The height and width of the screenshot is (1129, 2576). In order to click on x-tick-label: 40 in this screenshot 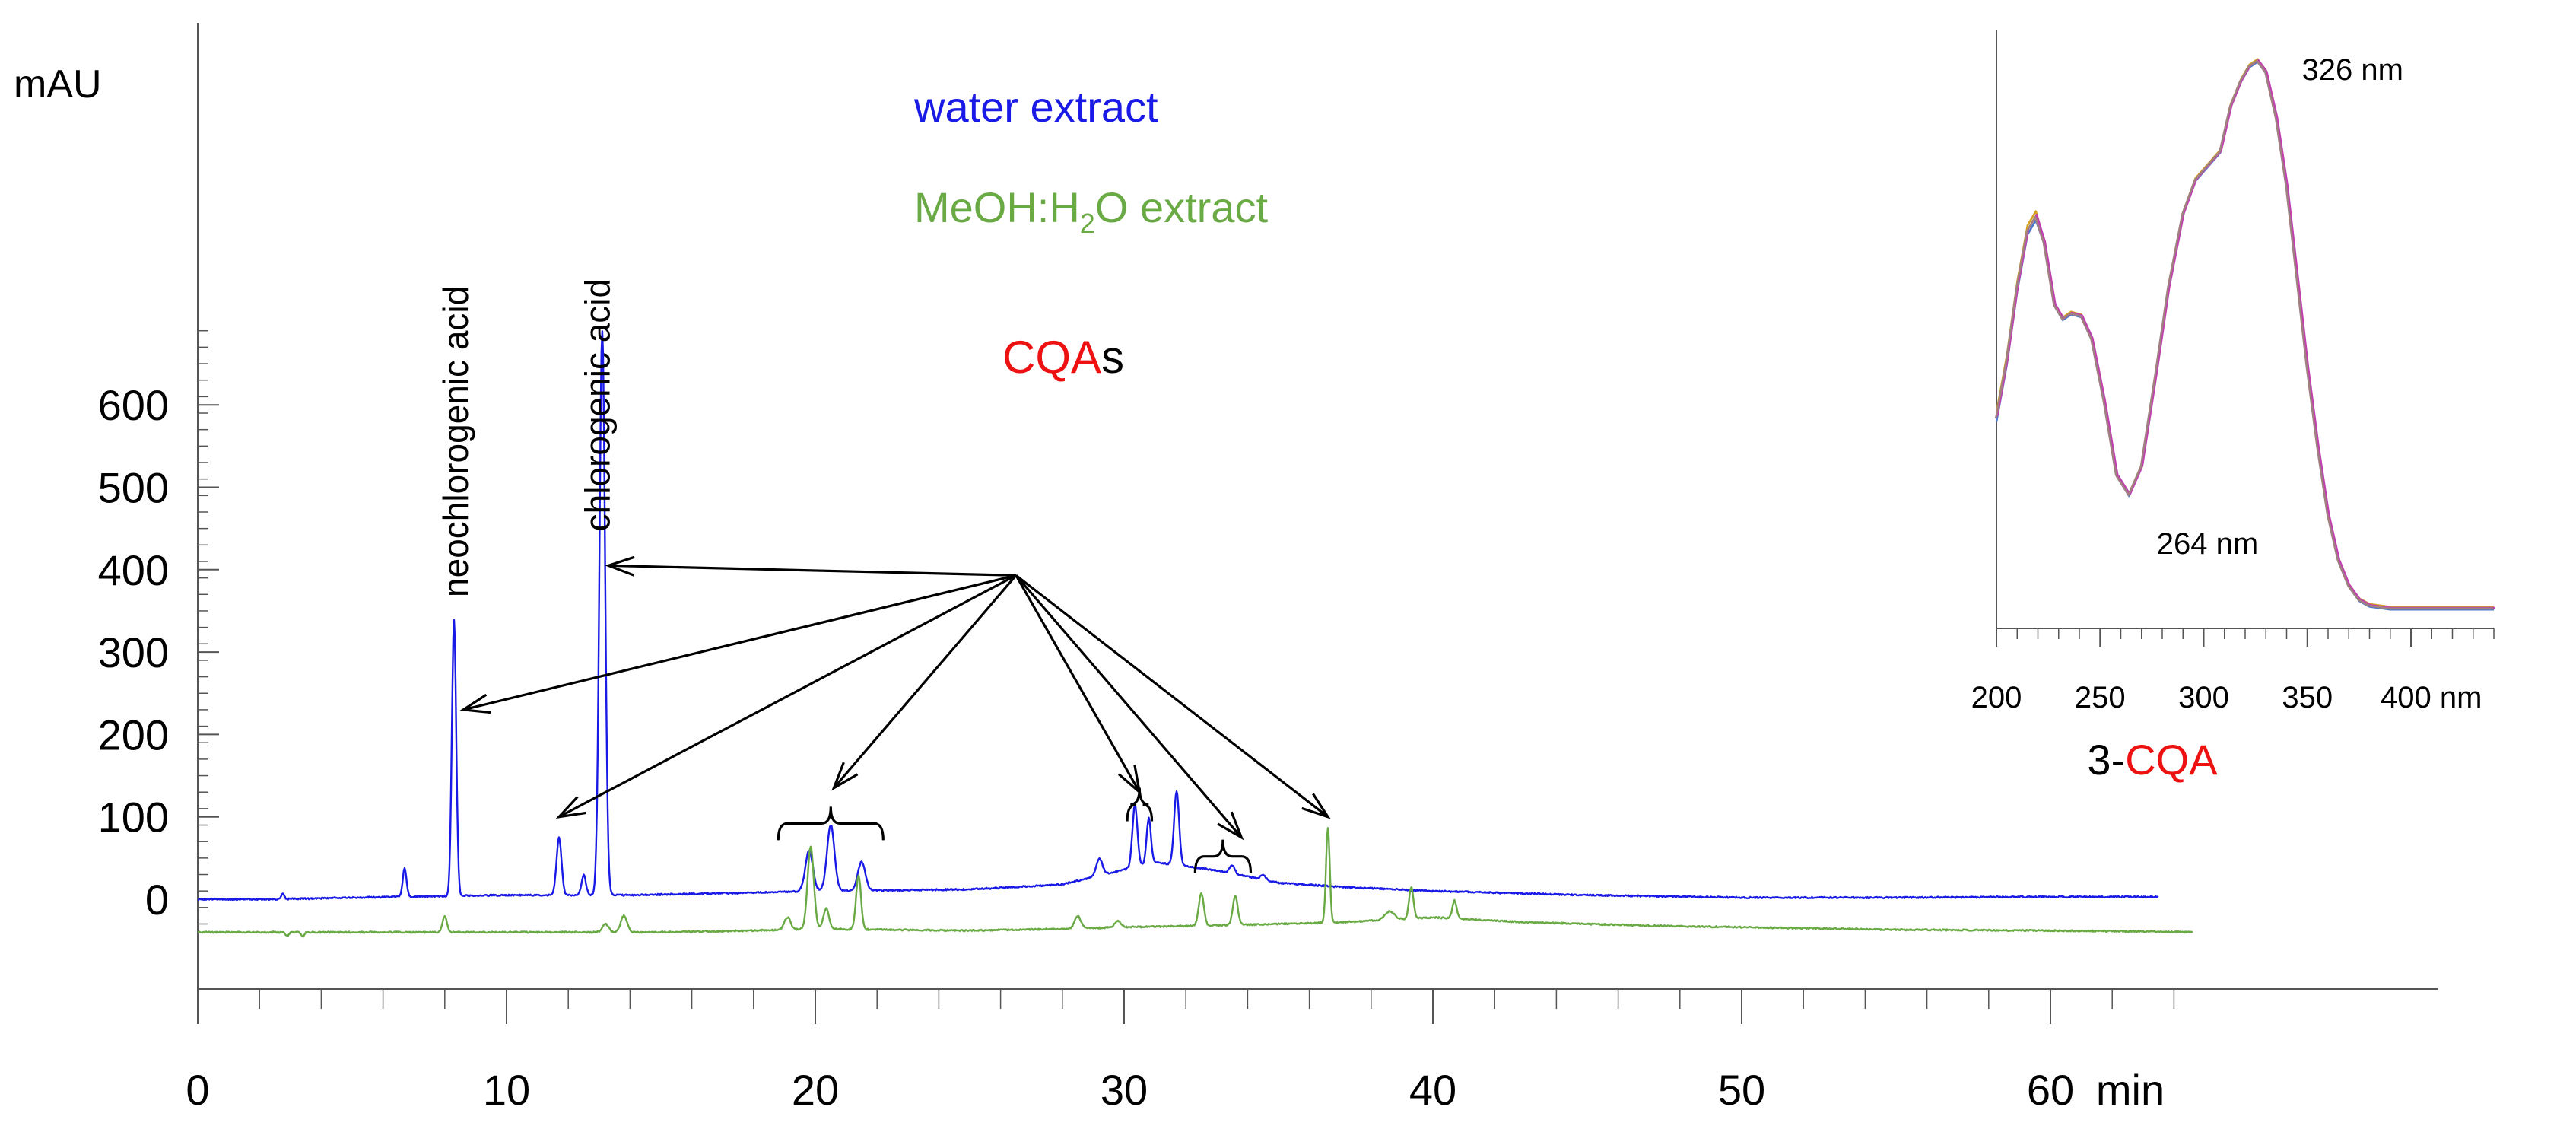, I will do `click(1432, 1090)`.